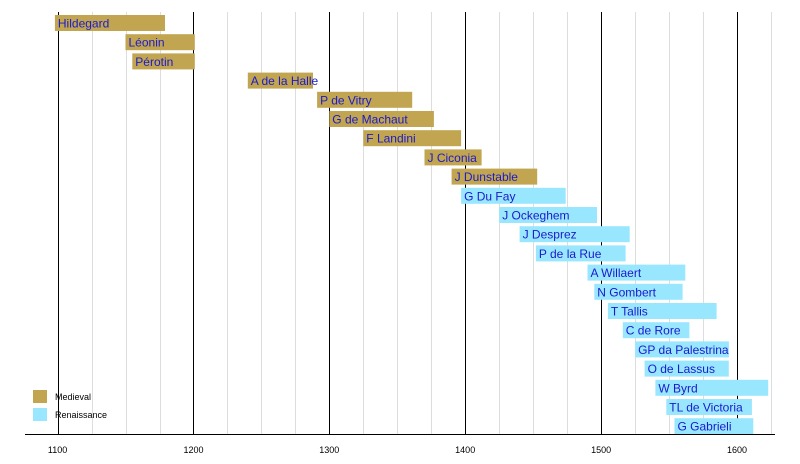 The image size is (800, 464). What do you see at coordinates (329, 450) in the screenshot?
I see `x-tick-label: 1300` at bounding box center [329, 450].